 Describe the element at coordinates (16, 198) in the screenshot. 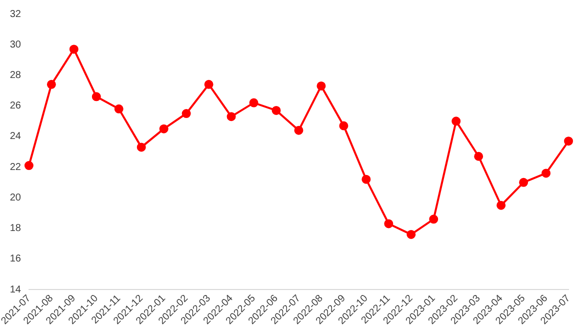

I see `y-tick-label: 20` at that location.